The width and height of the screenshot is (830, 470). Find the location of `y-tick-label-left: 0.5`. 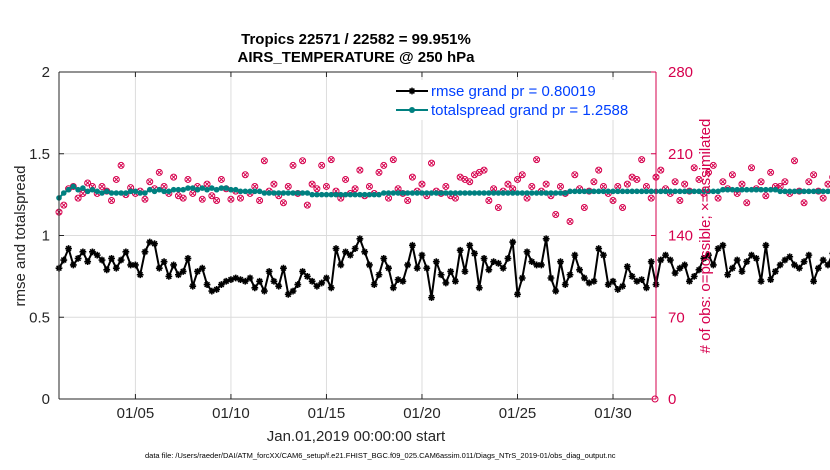

y-tick-label-left: 0.5 is located at coordinates (39, 317).